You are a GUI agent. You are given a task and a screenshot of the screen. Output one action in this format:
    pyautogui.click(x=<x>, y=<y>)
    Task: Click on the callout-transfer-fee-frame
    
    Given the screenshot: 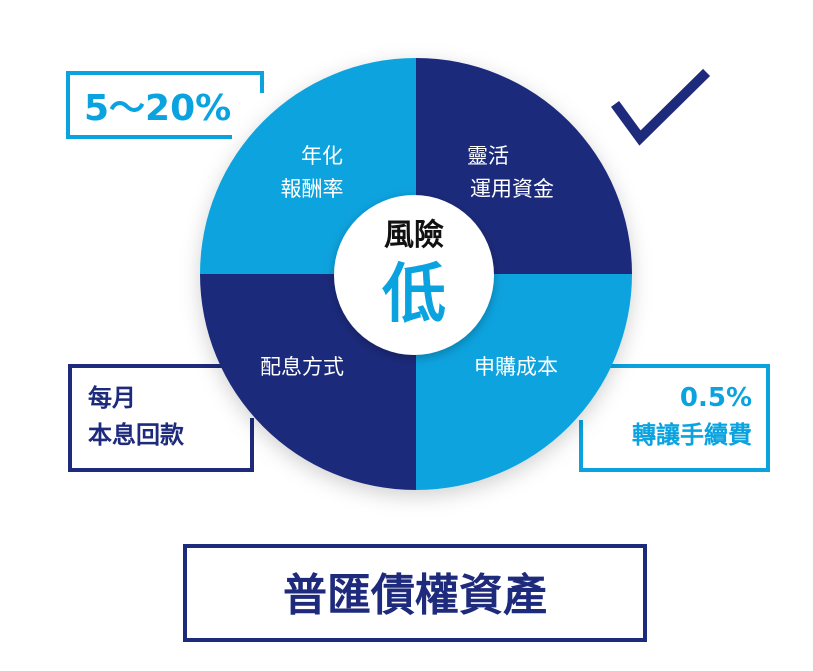 What is the action you would take?
    pyautogui.click(x=674, y=418)
    